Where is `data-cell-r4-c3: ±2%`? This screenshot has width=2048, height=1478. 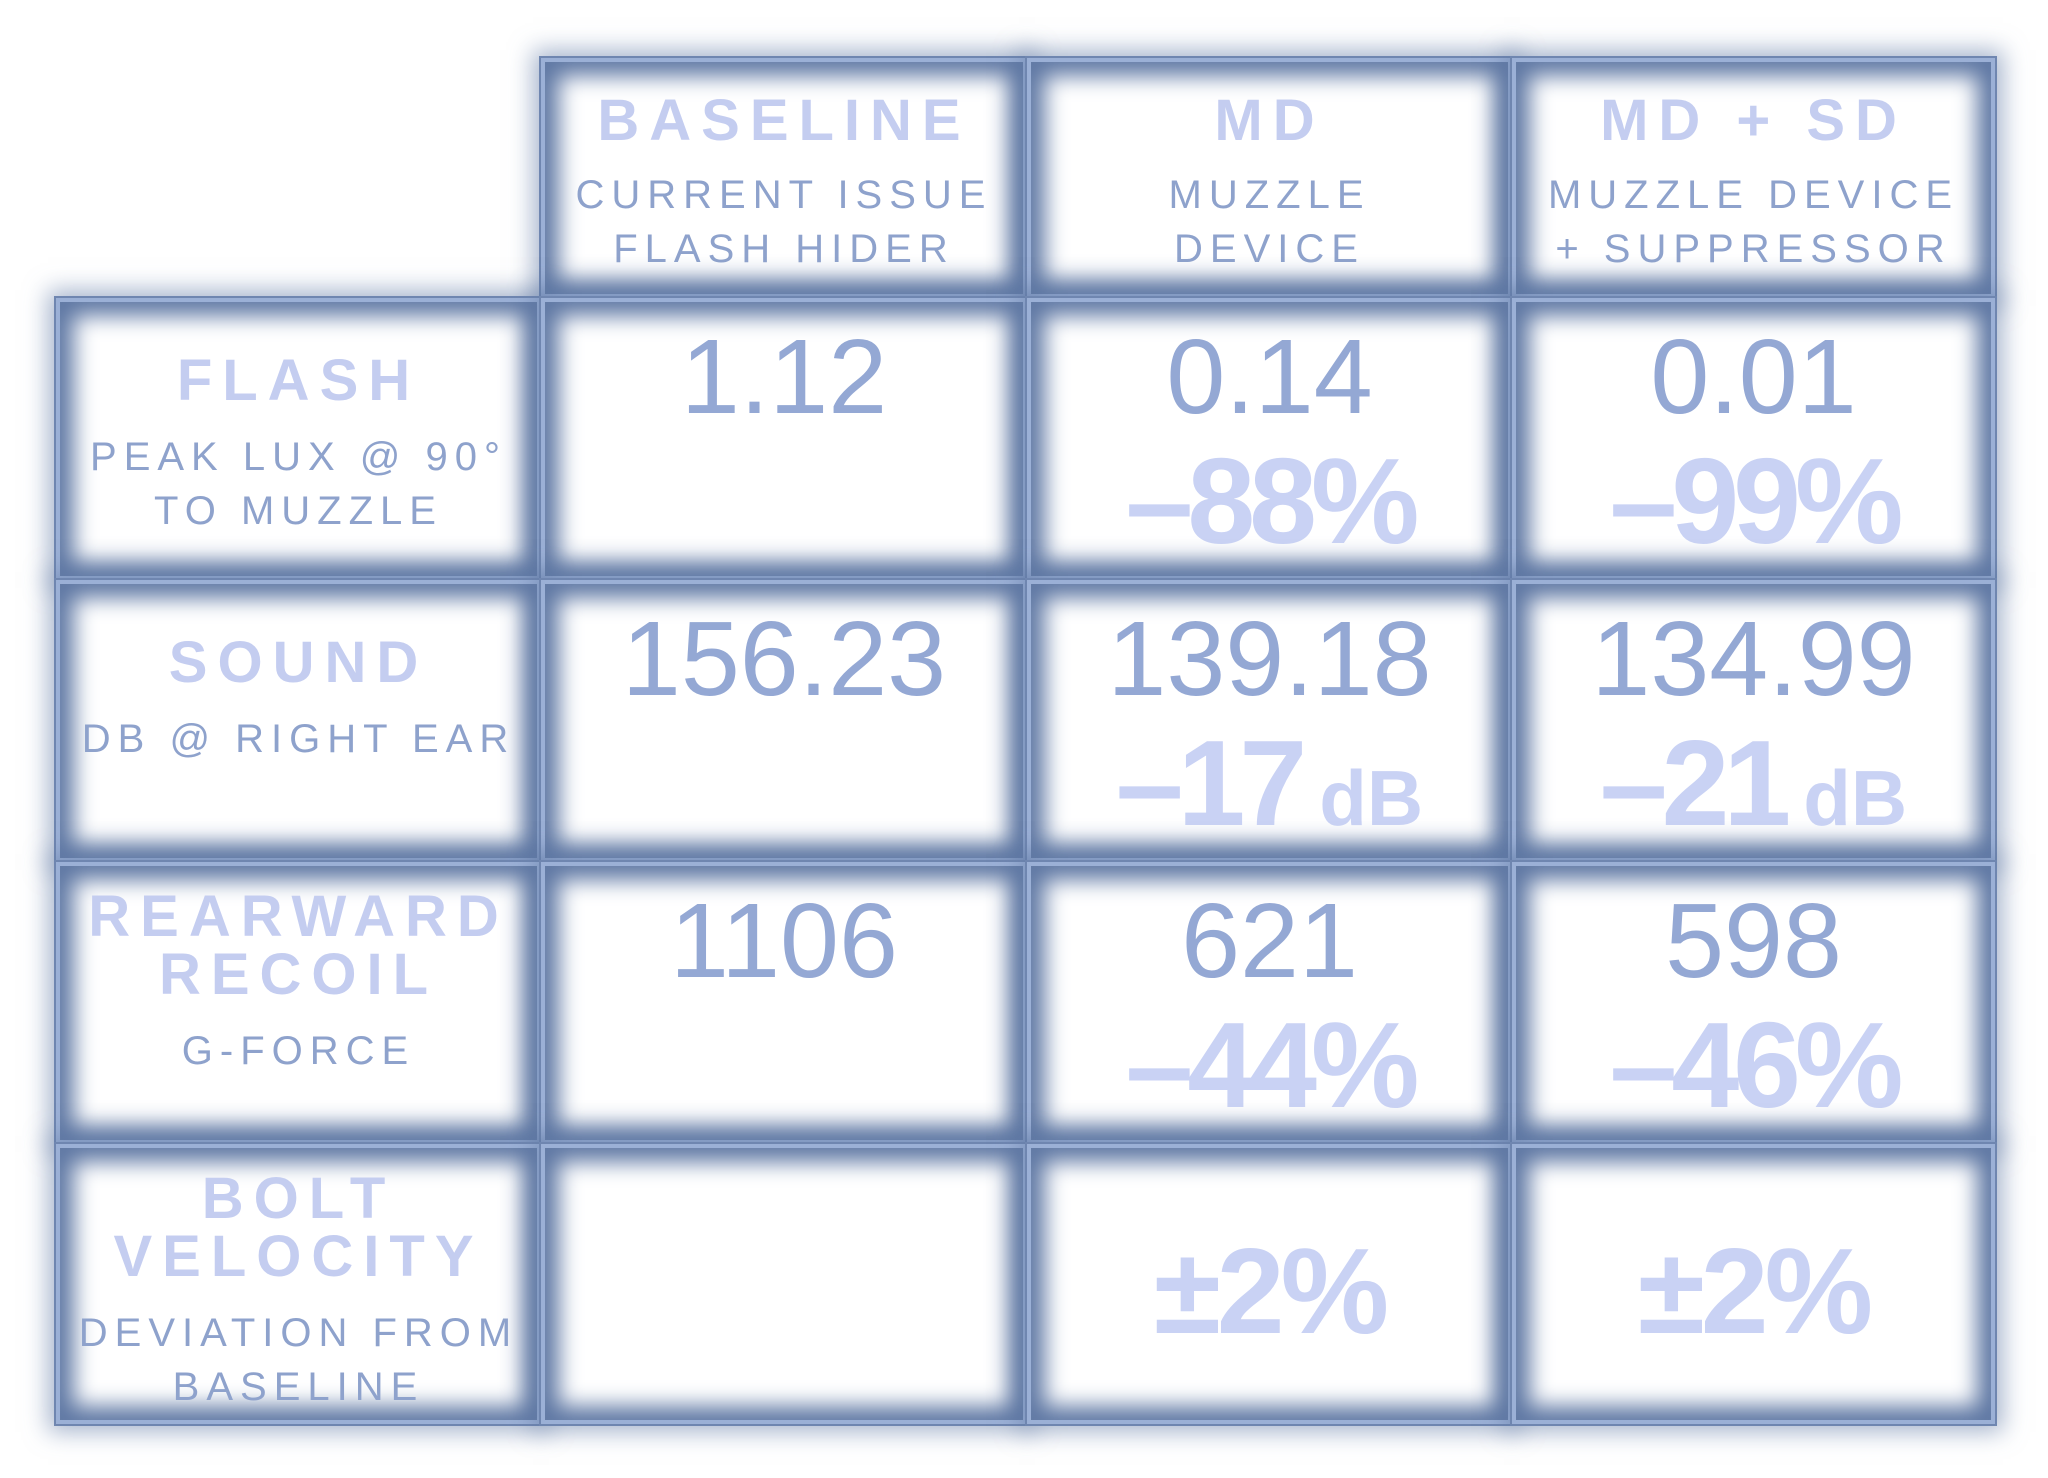 data-cell-r4-c3: ±2% is located at coordinates (1753, 1284).